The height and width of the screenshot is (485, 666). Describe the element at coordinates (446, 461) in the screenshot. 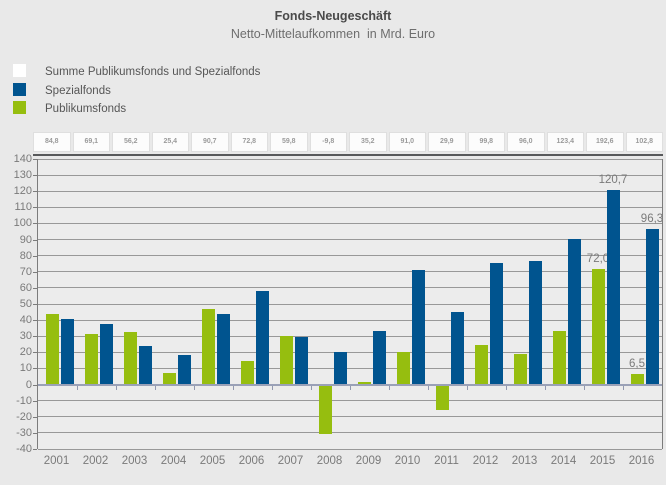

I see `x-tick-label-2011: 2011` at that location.